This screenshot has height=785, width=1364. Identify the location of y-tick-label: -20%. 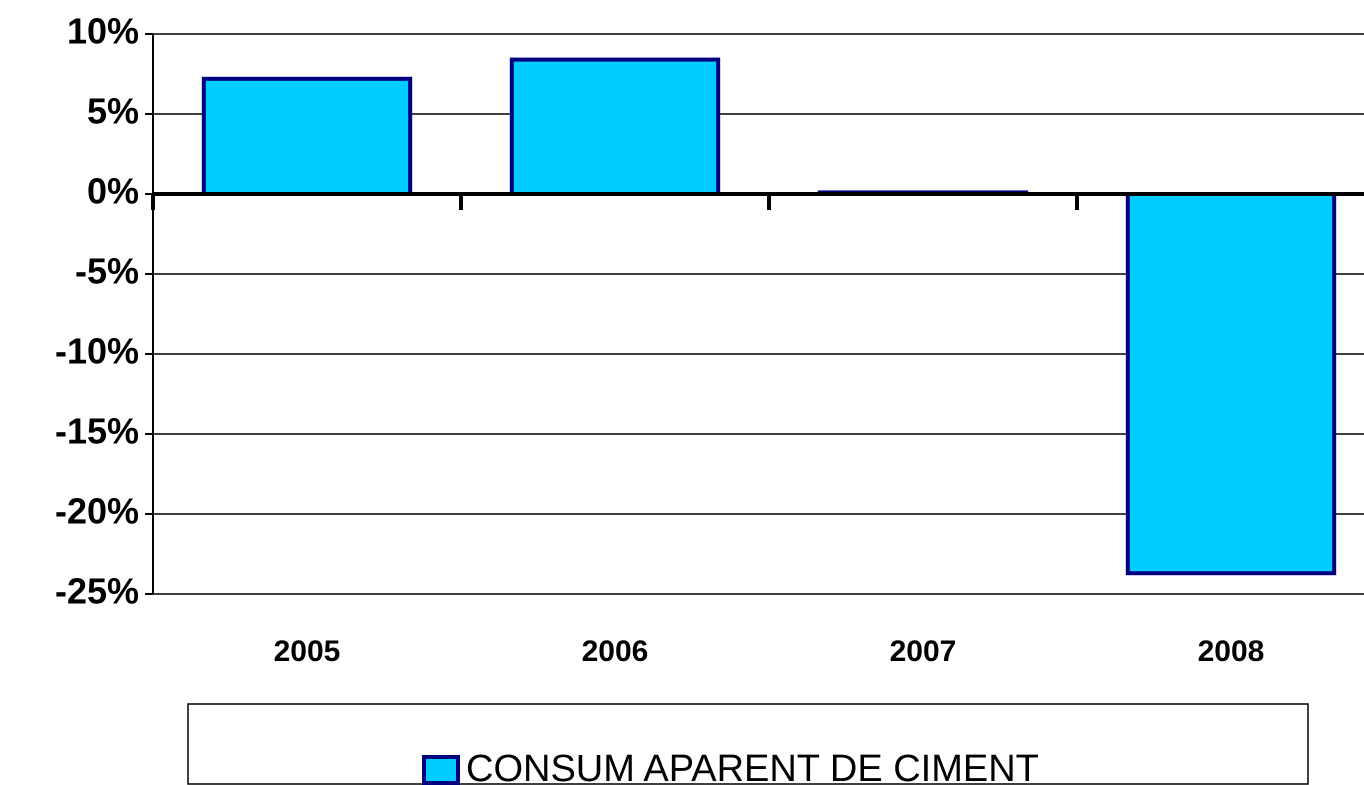
(97, 511).